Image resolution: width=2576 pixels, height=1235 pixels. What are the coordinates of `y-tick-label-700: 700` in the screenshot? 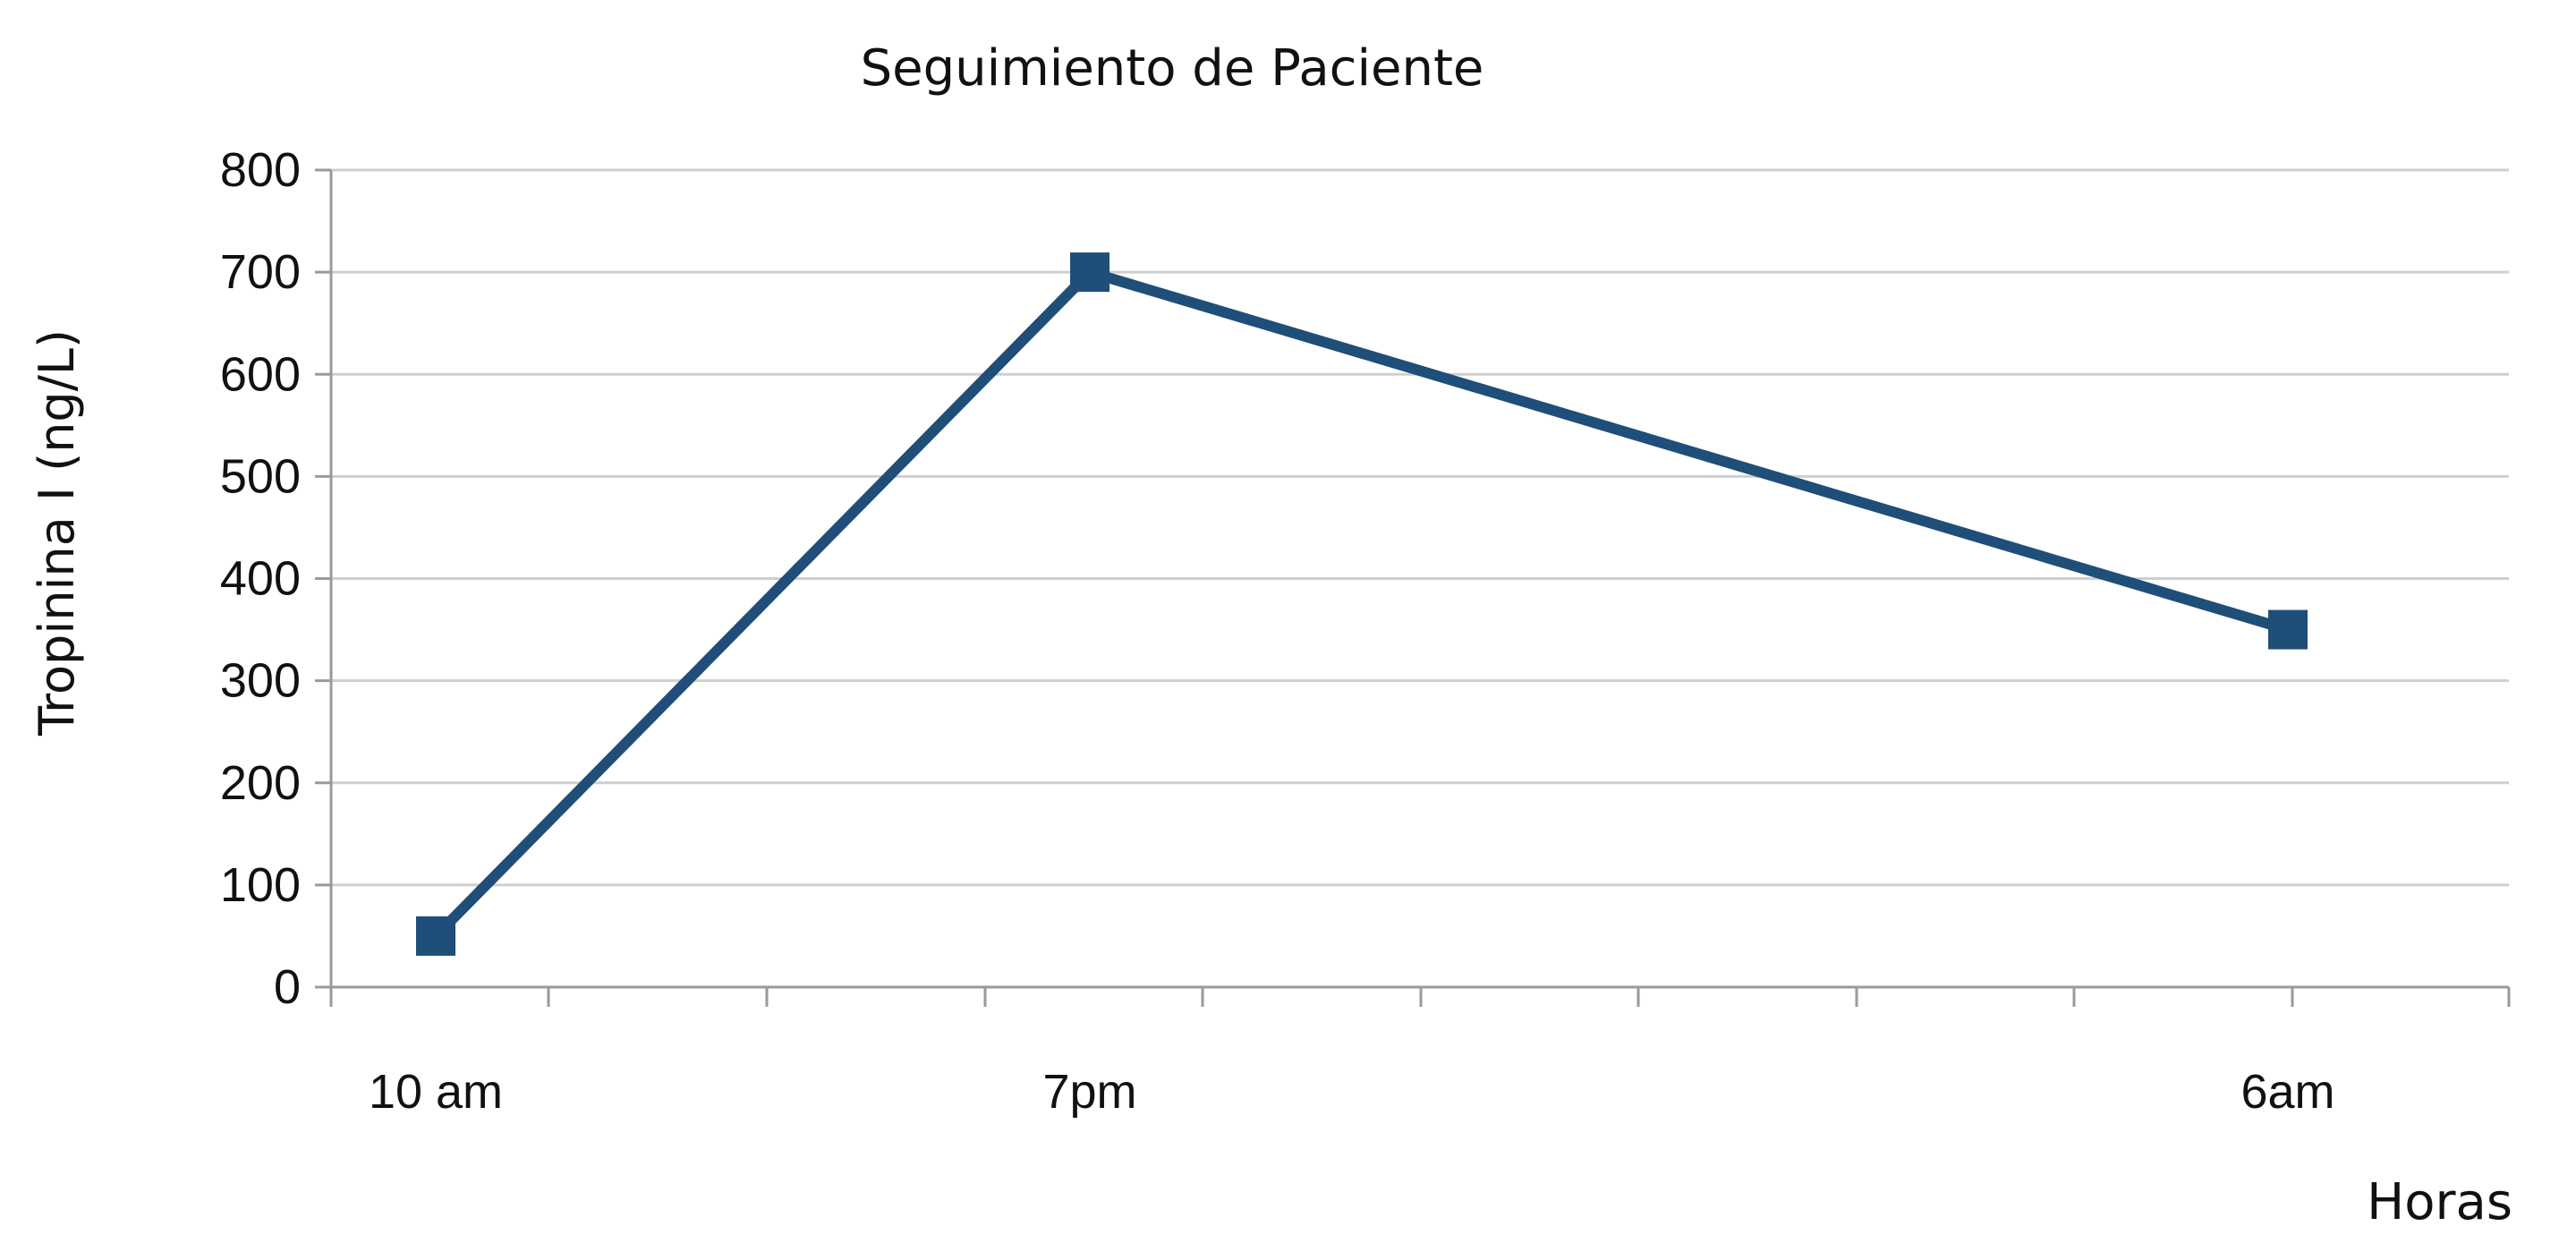 It's located at (260, 272).